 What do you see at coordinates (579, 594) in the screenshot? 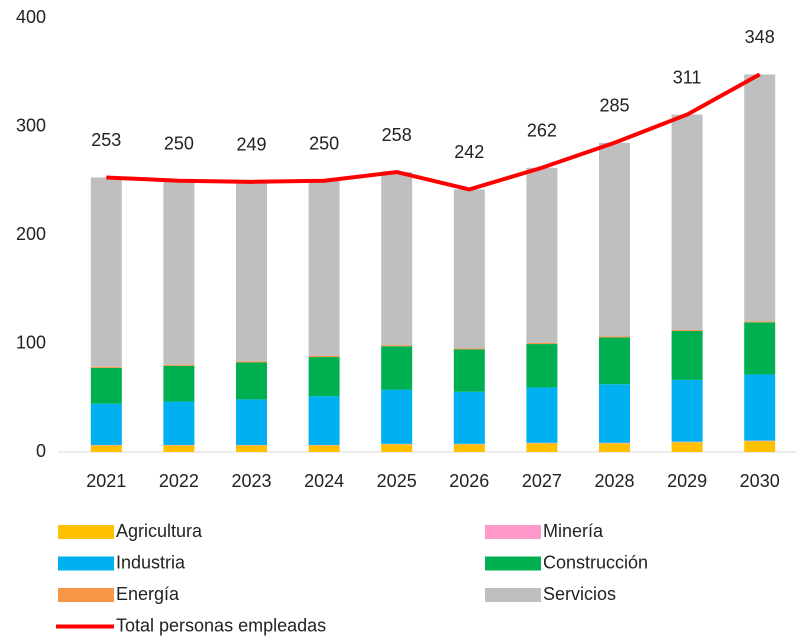
I see `legend-label: Servicios` at bounding box center [579, 594].